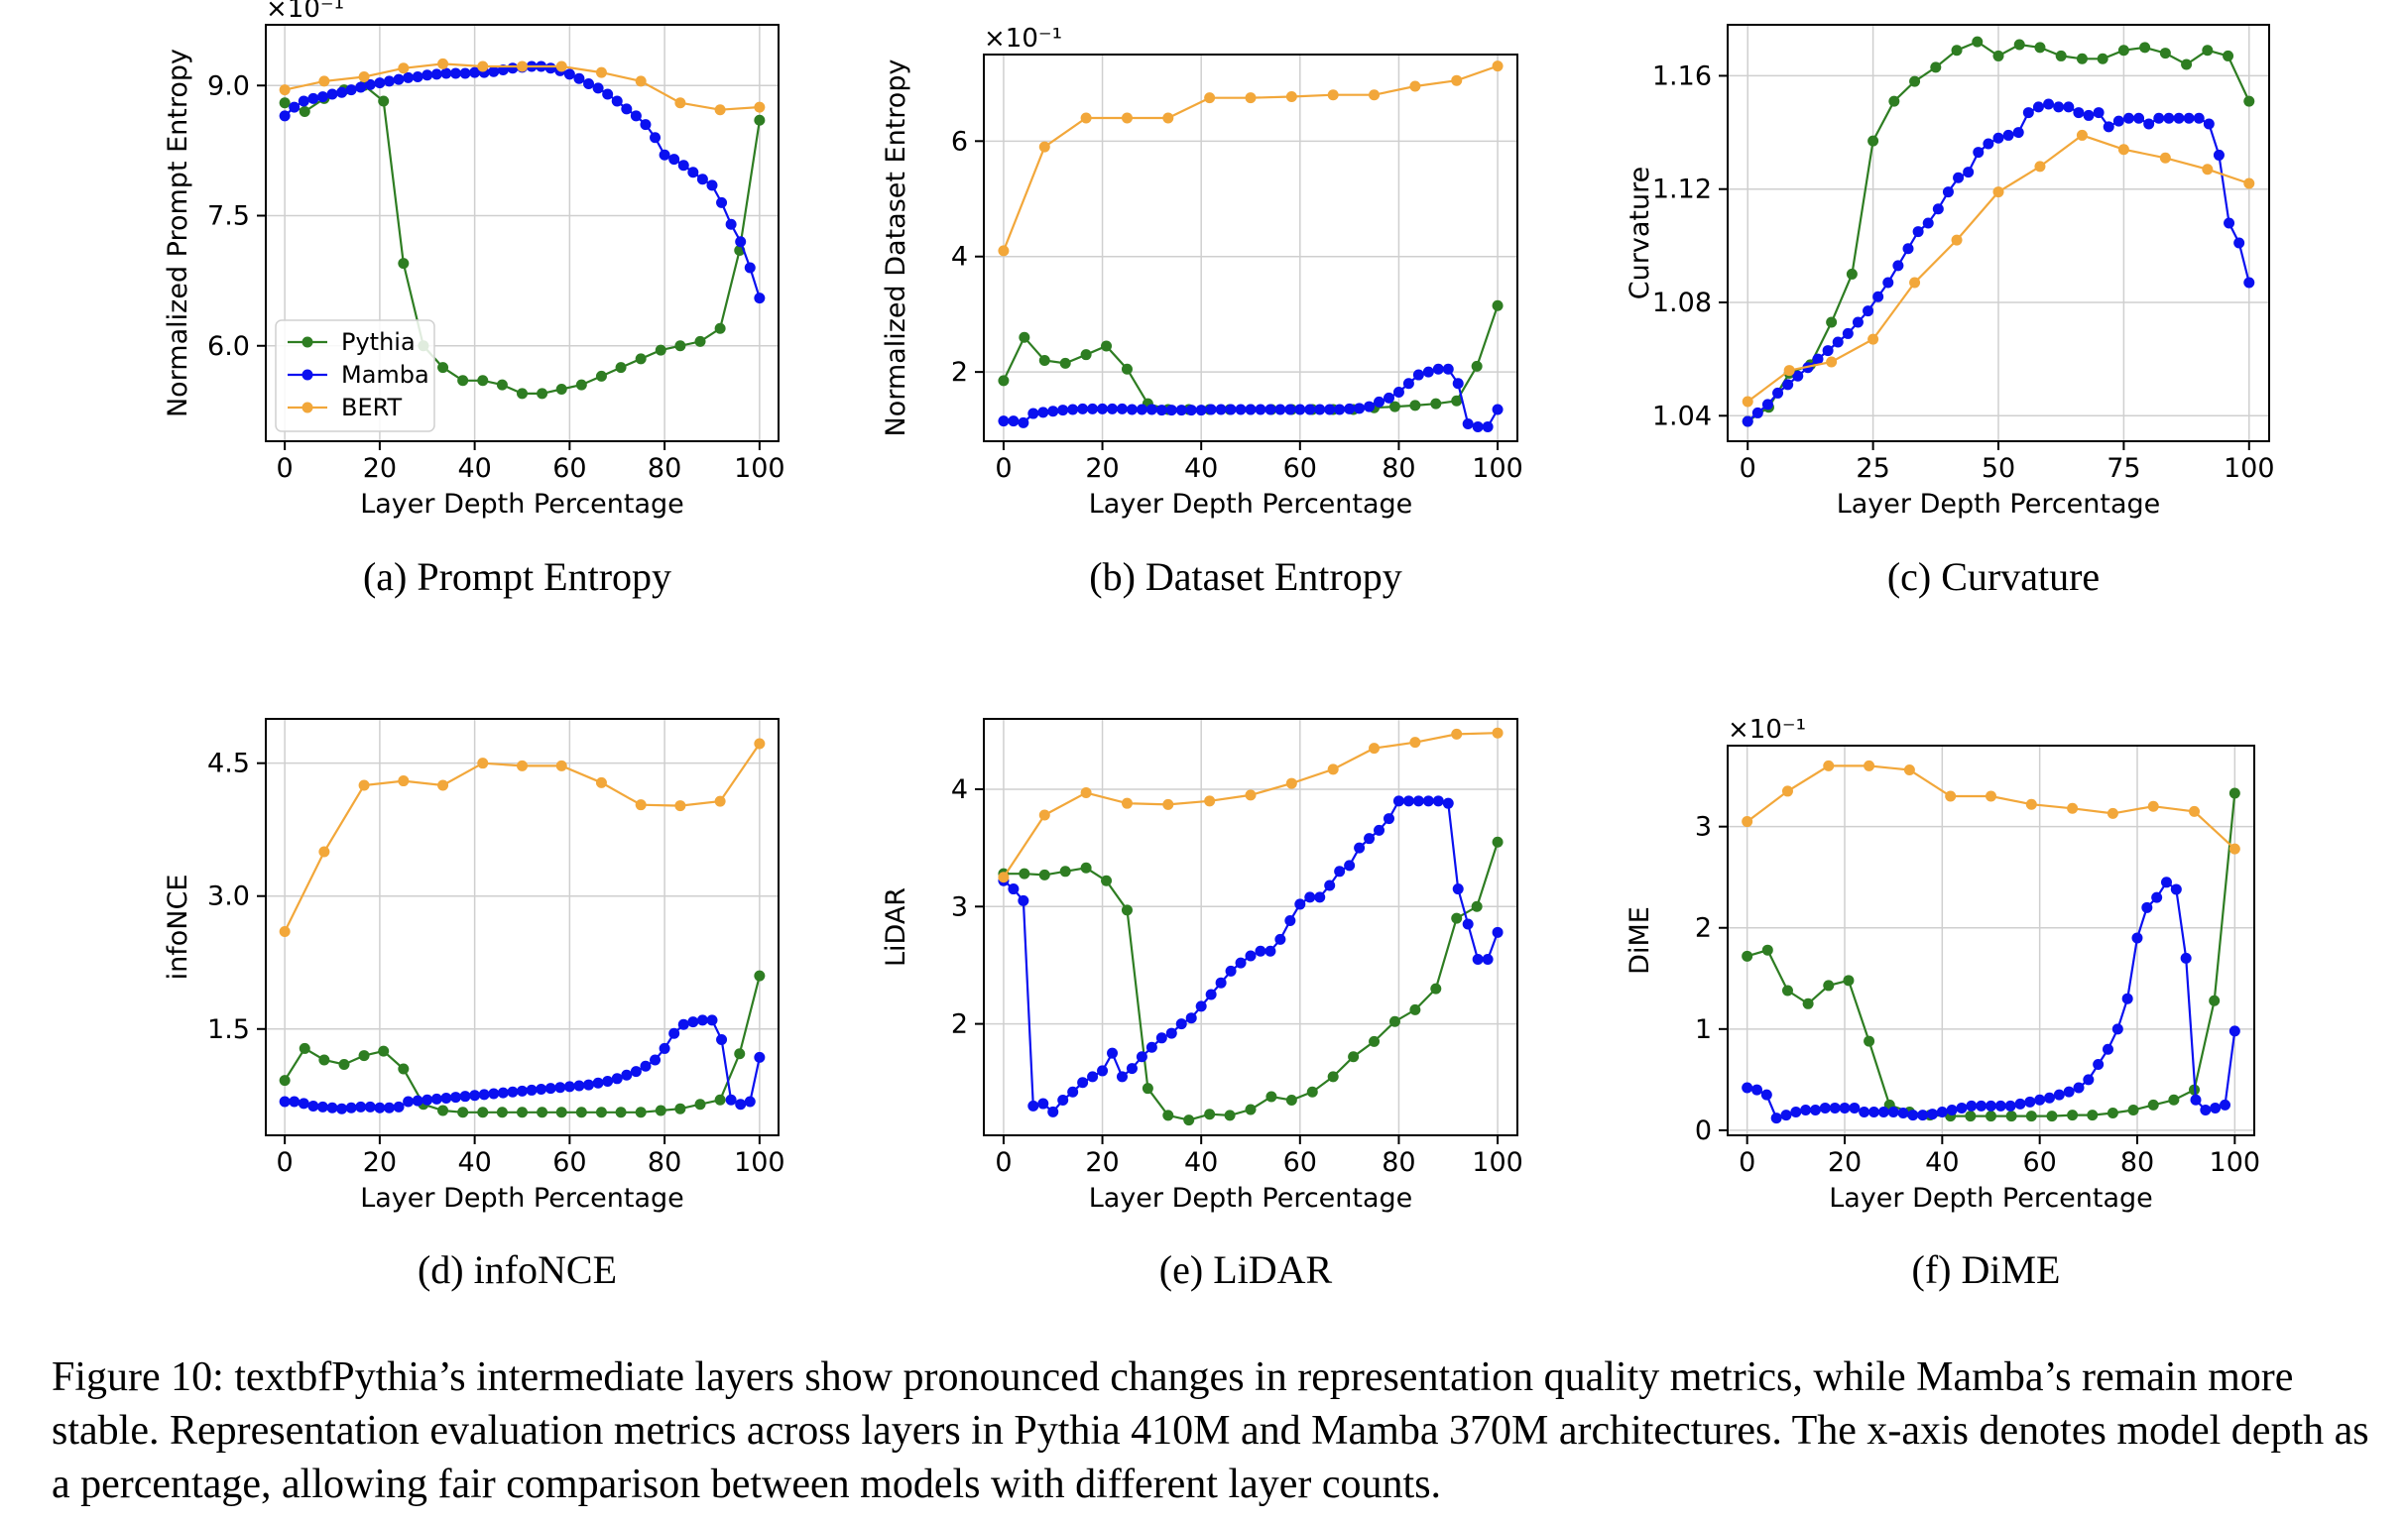 The height and width of the screenshot is (1525, 2408). Describe the element at coordinates (1704, 827) in the screenshot. I see `y-tick-label: 3` at that location.